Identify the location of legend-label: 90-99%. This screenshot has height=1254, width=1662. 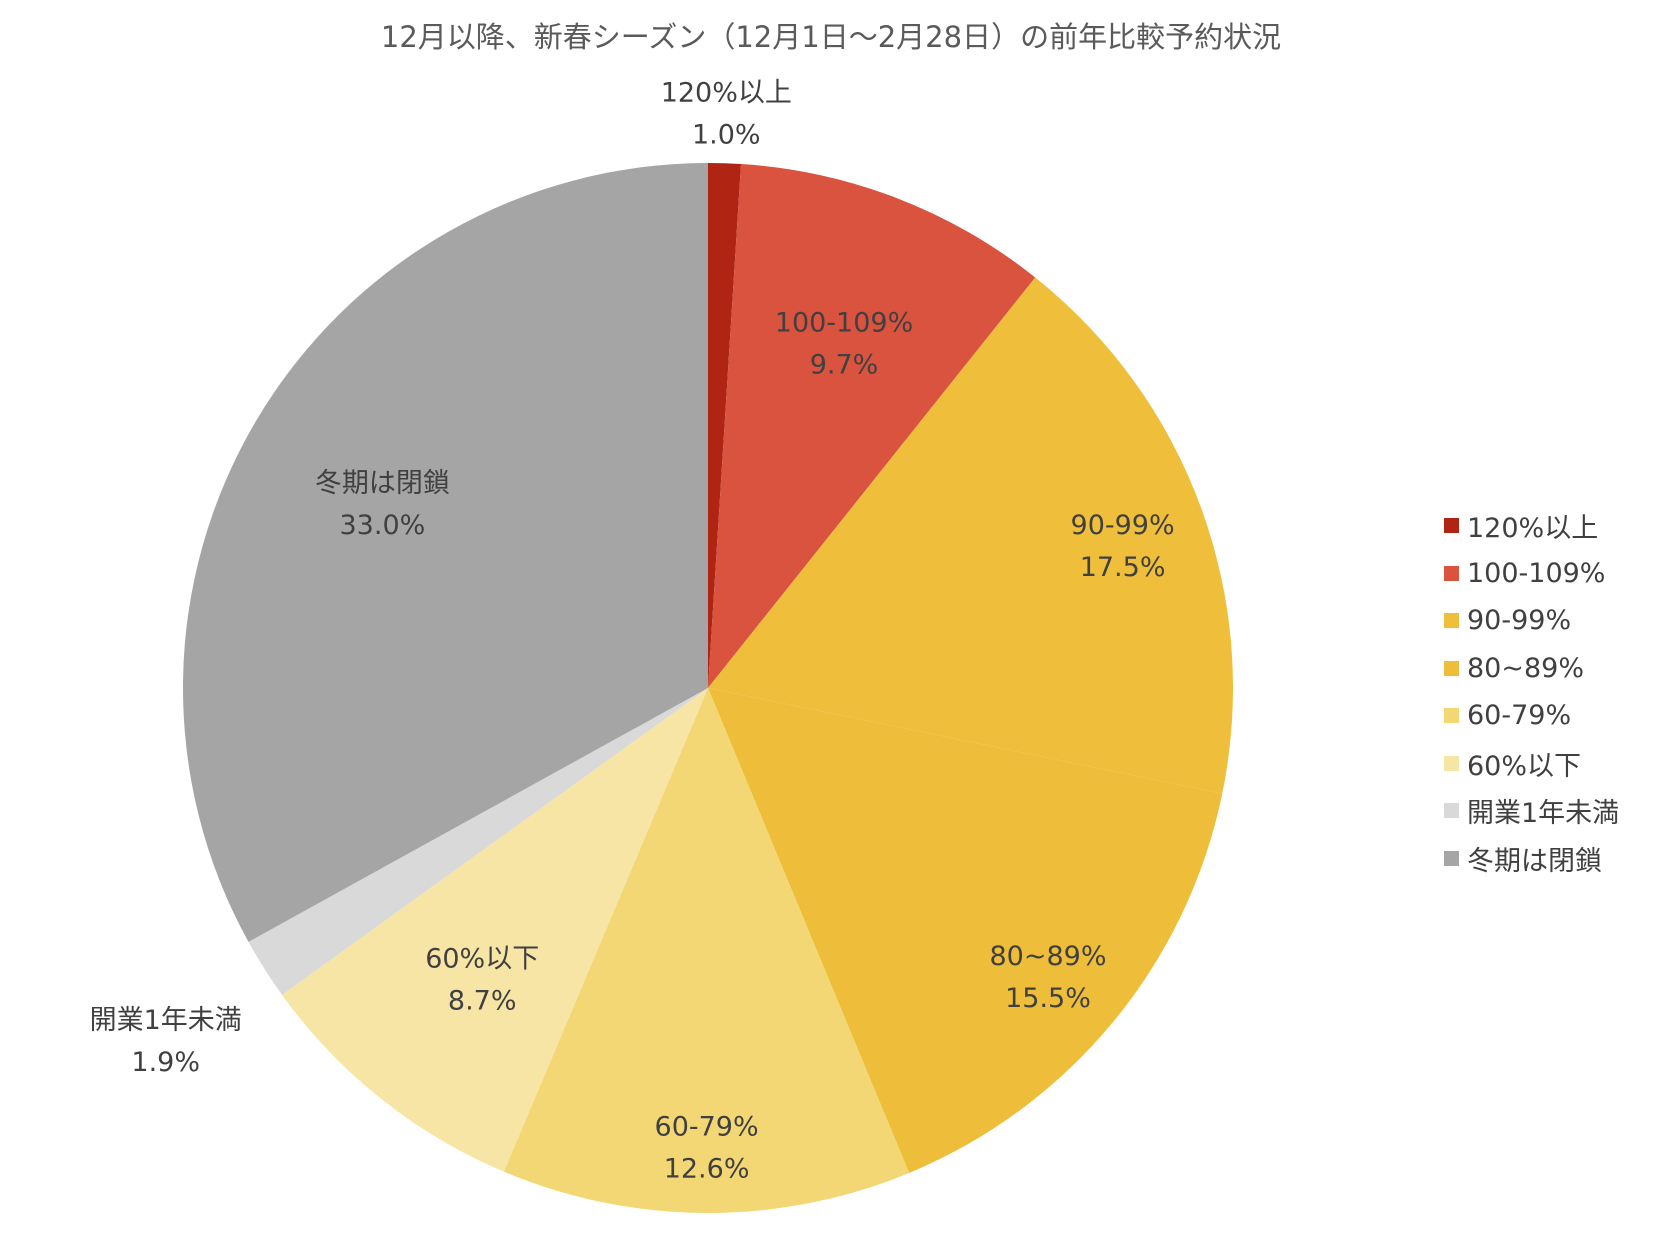
(1519, 621).